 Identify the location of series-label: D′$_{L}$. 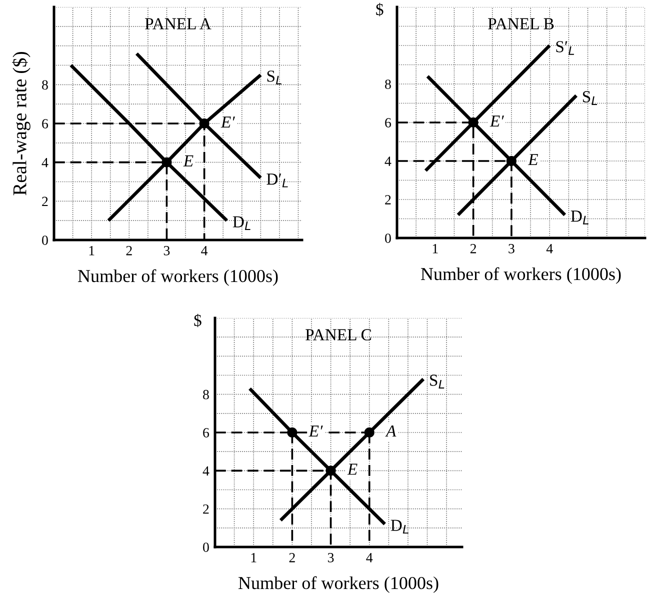
(277, 181).